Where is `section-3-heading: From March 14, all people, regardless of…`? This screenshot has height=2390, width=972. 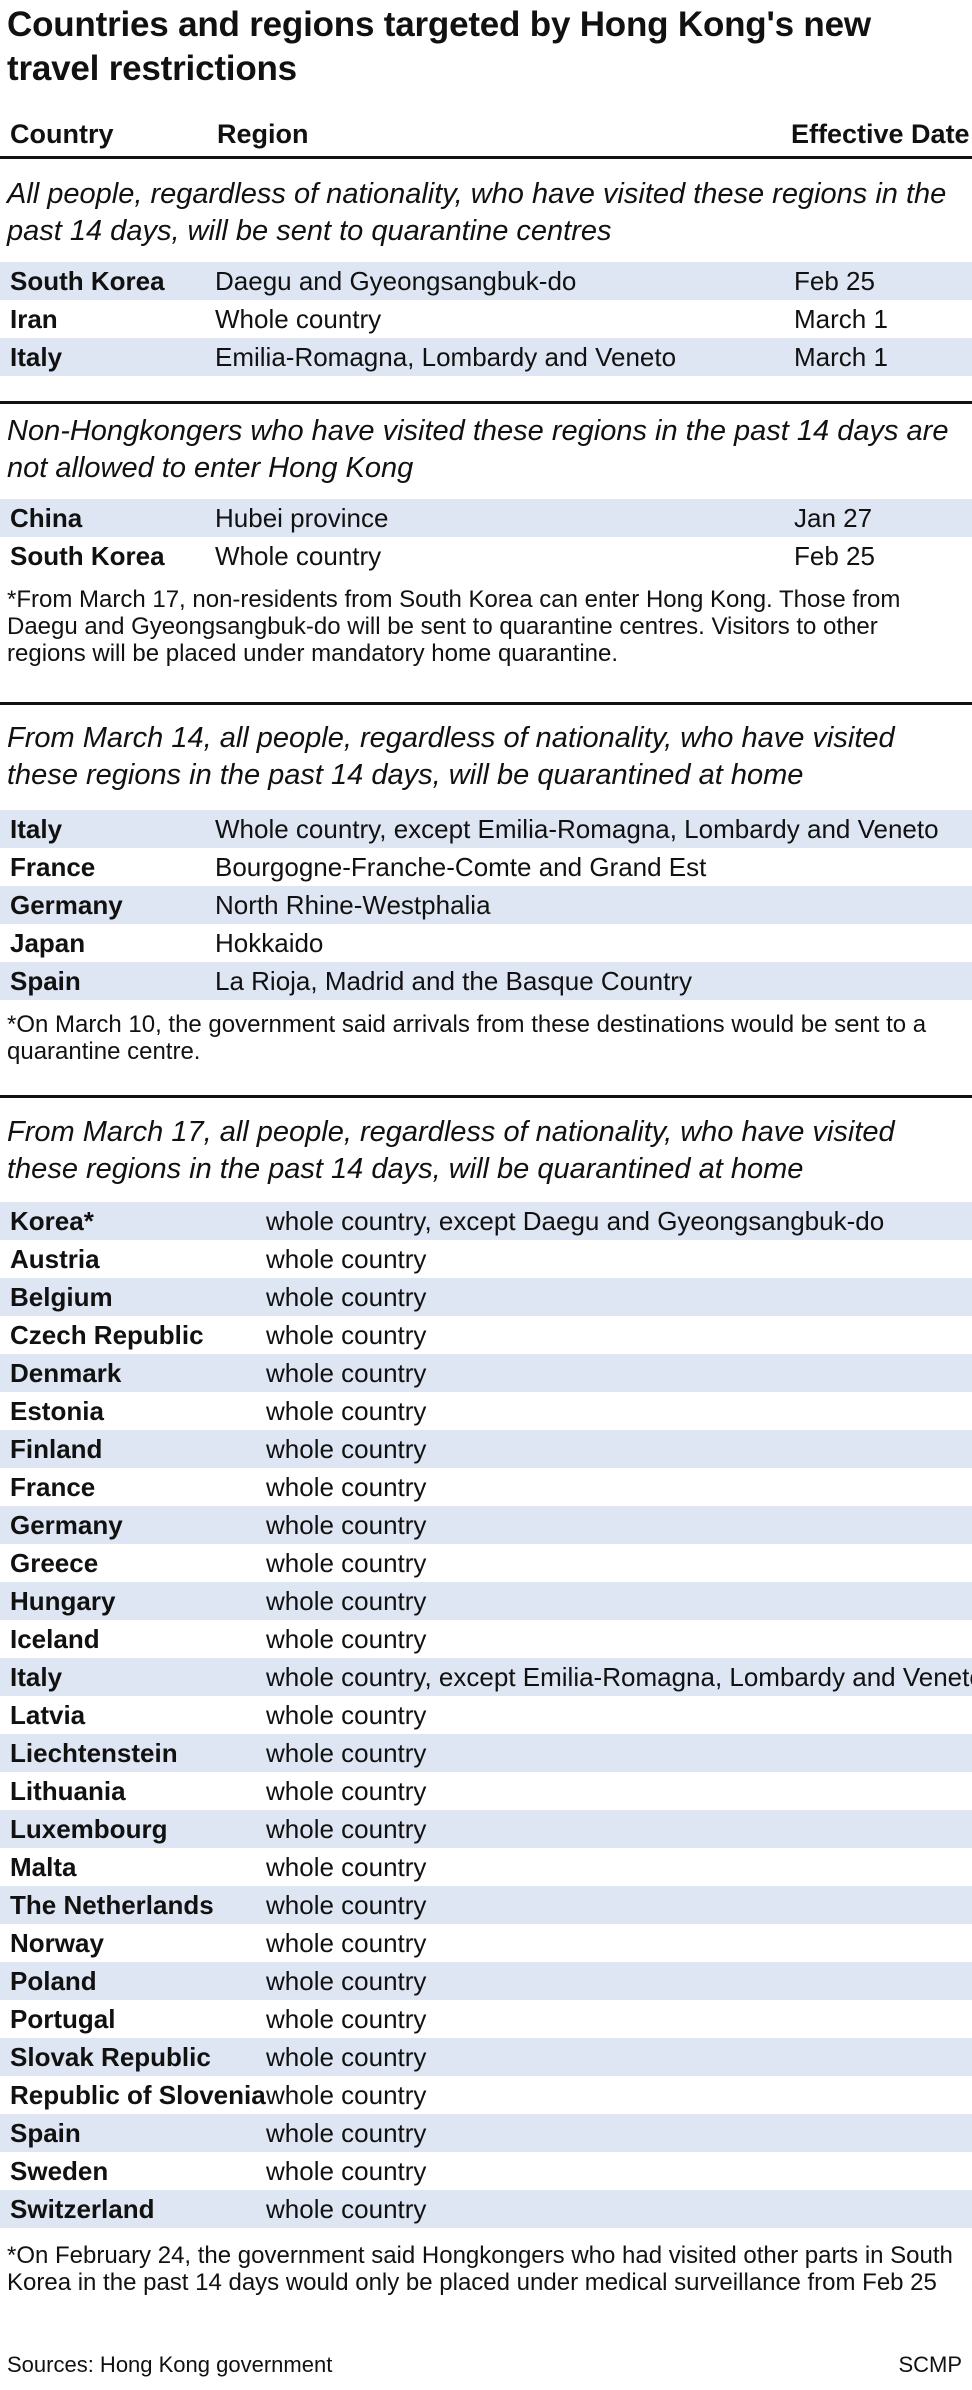
section-3-heading: From March 14, all people, regardless of… is located at coordinates (451, 756).